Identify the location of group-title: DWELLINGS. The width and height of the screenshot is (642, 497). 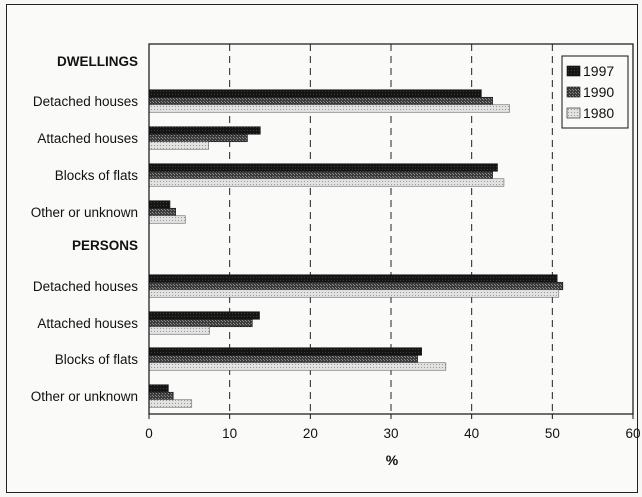
(97, 61).